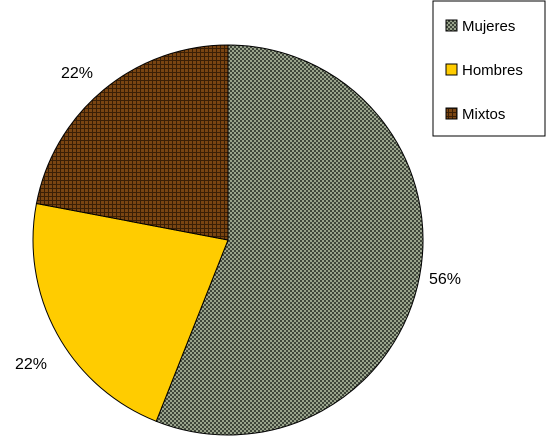 The height and width of the screenshot is (438, 547). I want to click on legend-swatch-mixtos, so click(451, 113).